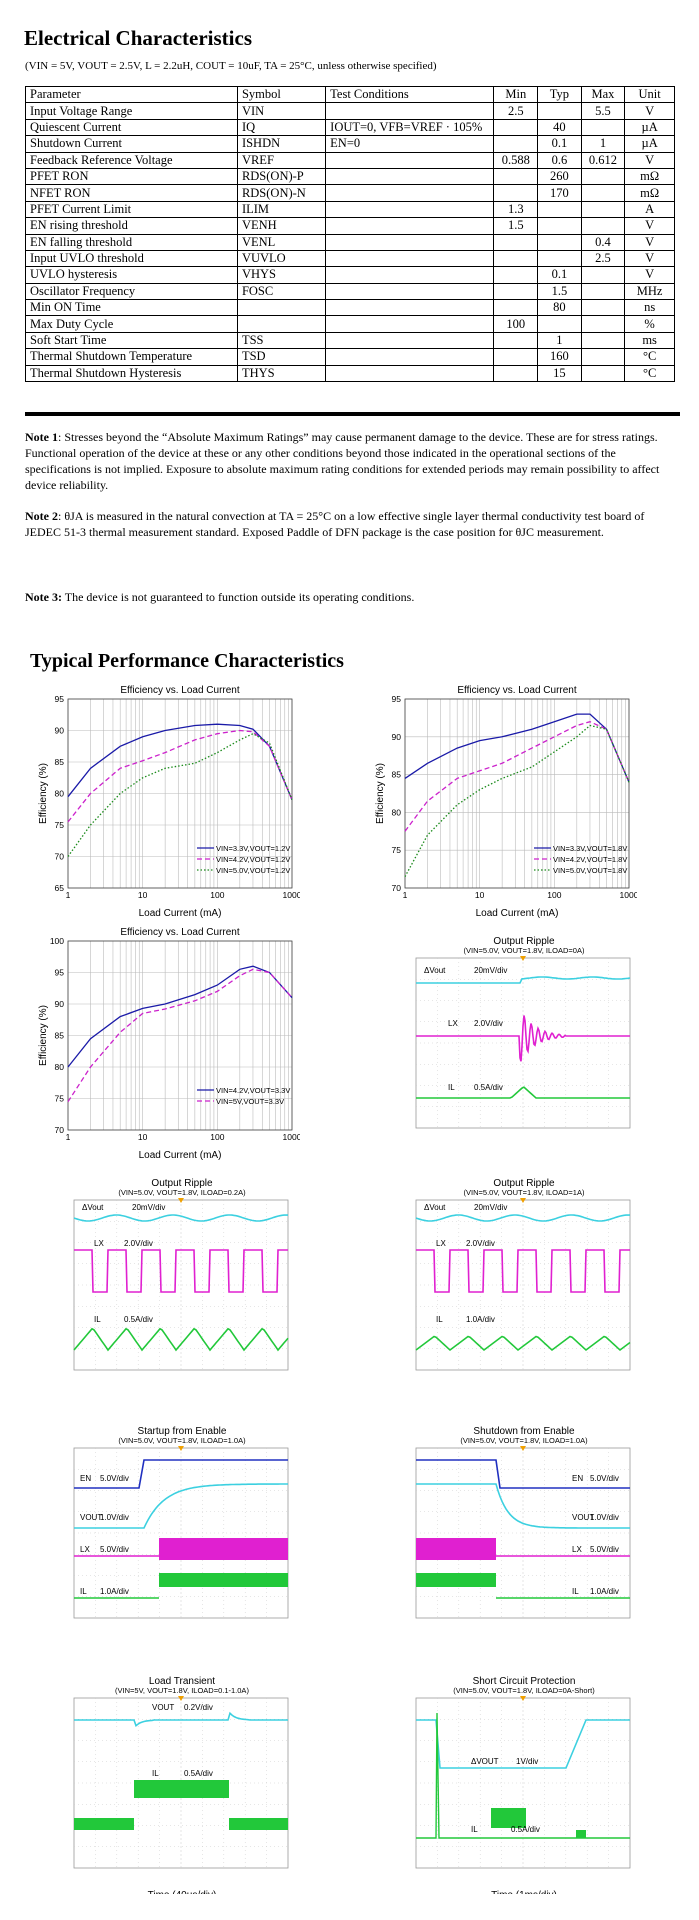 This screenshot has height=1920, width=699. I want to click on table-row: Oscillator Frequency FOSC 1.5 MHz, so click(350, 291).